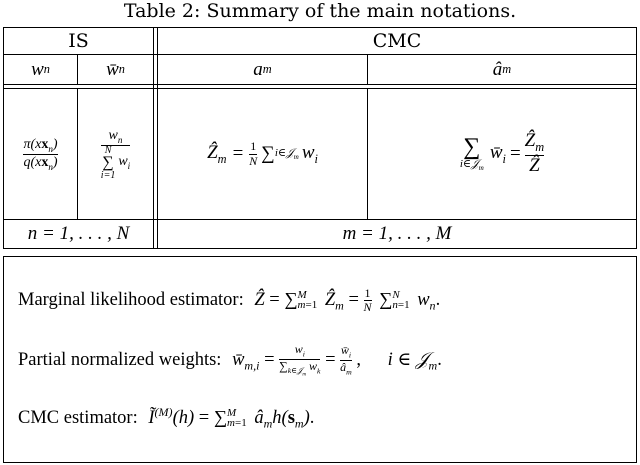  I want to click on table-top-rule, so click(320, 27).